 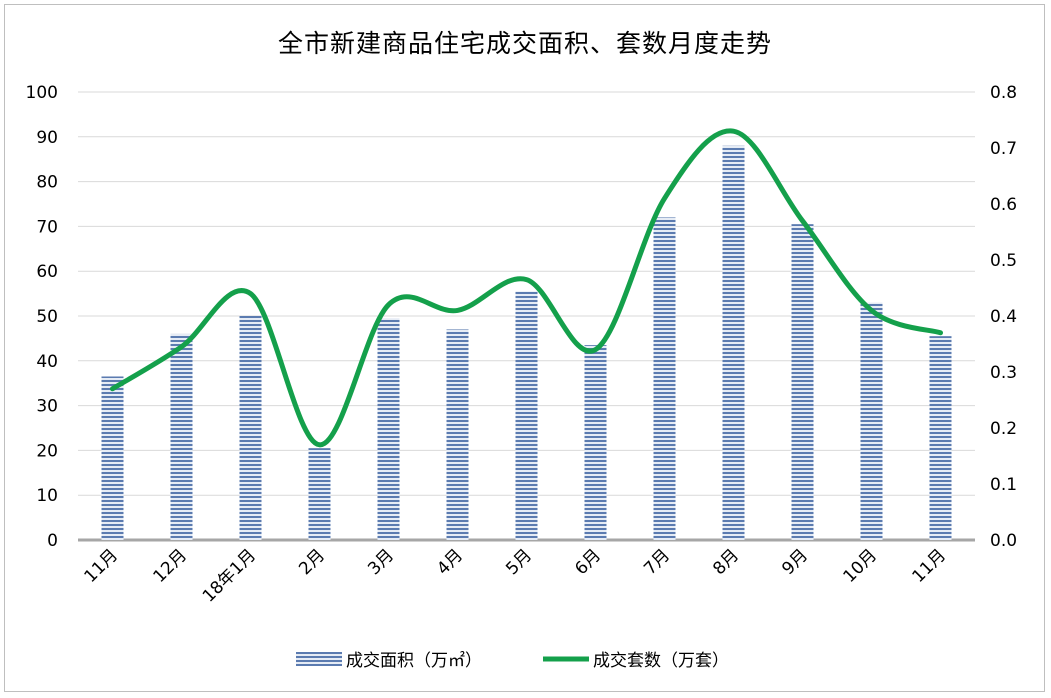 What do you see at coordinates (47, 451) in the screenshot?
I see `left-tick-label: 20` at bounding box center [47, 451].